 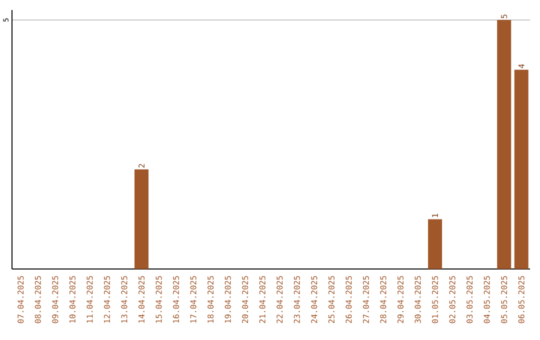 What do you see at coordinates (521, 66) in the screenshot?
I see `data-label: 4` at bounding box center [521, 66].